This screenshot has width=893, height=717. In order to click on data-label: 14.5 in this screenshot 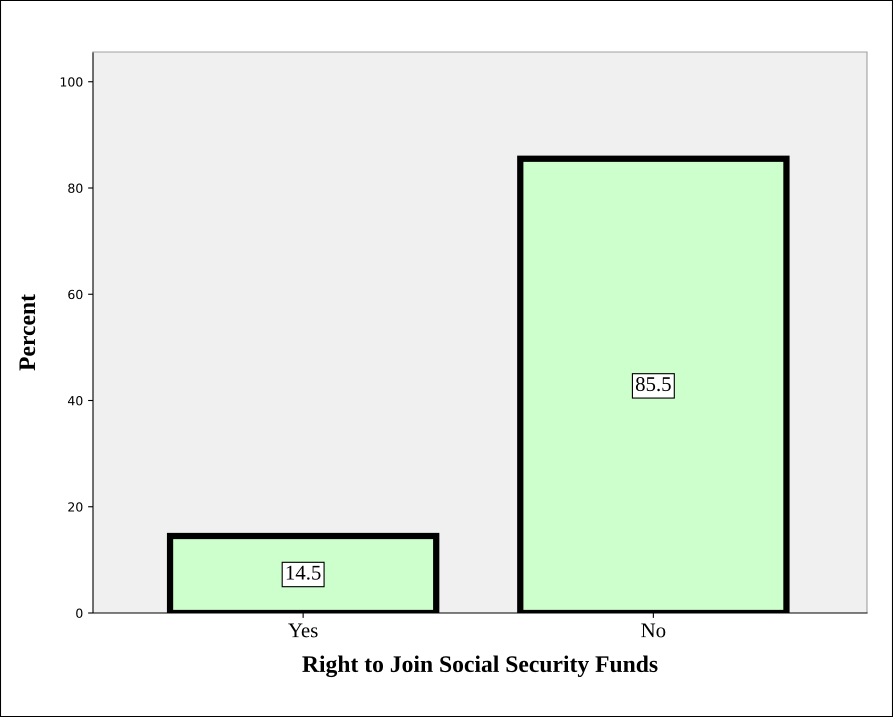, I will do `click(303, 573)`.